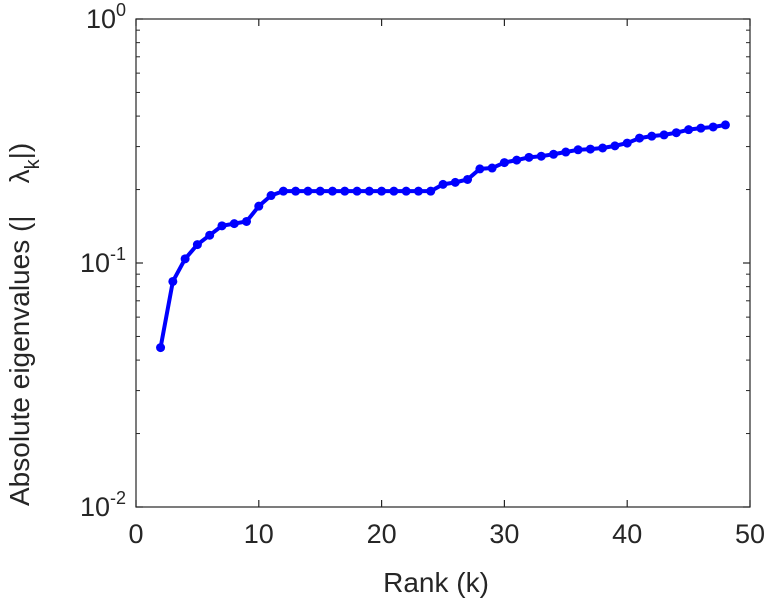 This screenshot has height=605, width=772. What do you see at coordinates (382, 534) in the screenshot?
I see `x-tick-label: 20` at bounding box center [382, 534].